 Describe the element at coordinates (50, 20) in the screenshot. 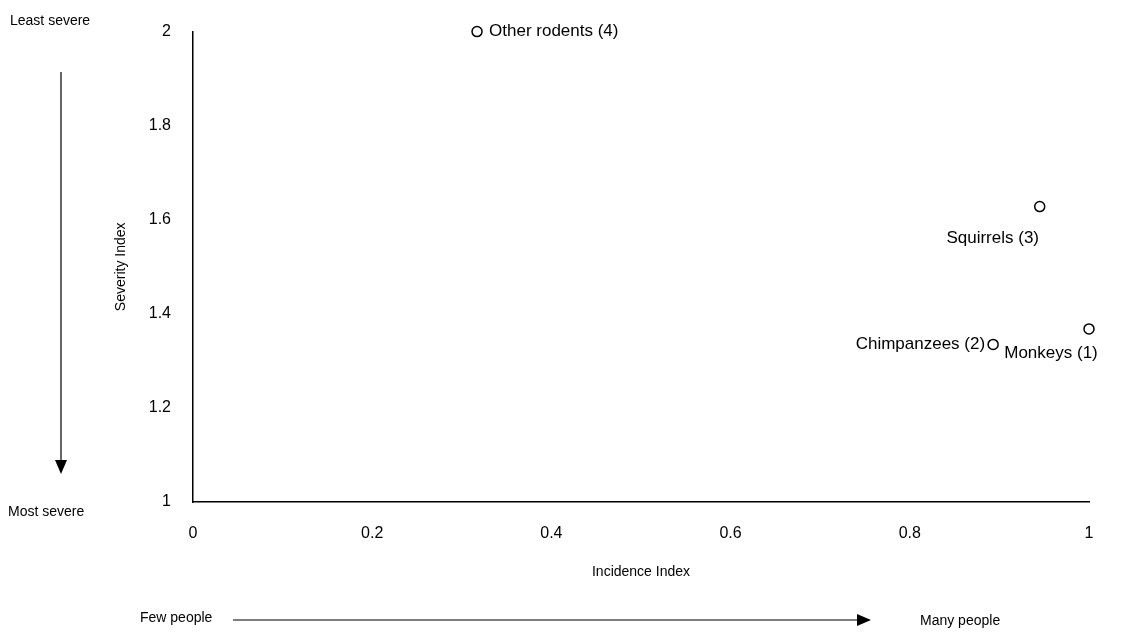

I see `text: Least severe` at that location.